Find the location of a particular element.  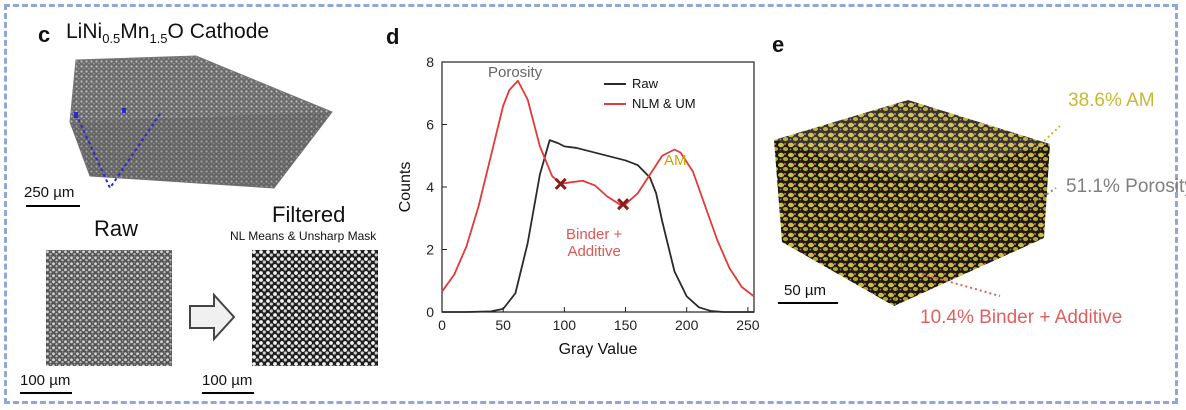

x-tick-label-3: 150 is located at coordinates (626, 325).